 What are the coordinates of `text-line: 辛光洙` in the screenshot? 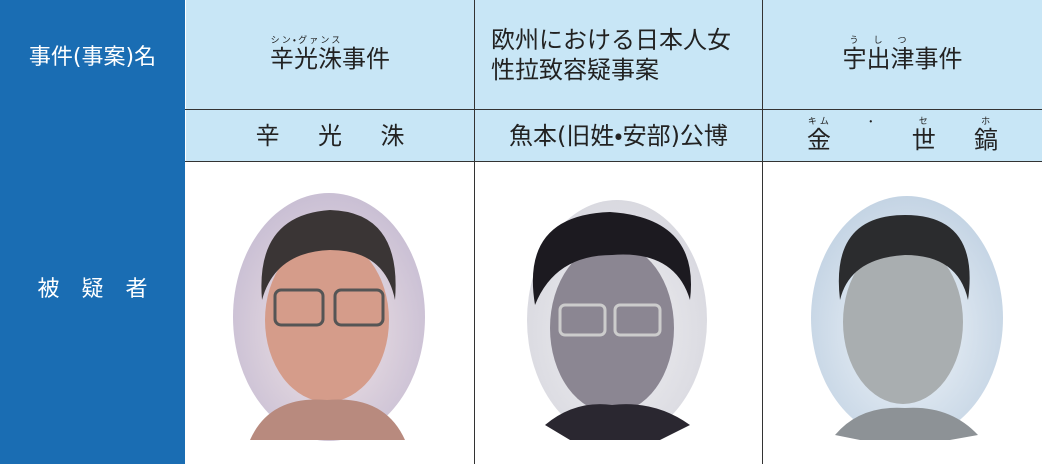 It's located at (330, 136).